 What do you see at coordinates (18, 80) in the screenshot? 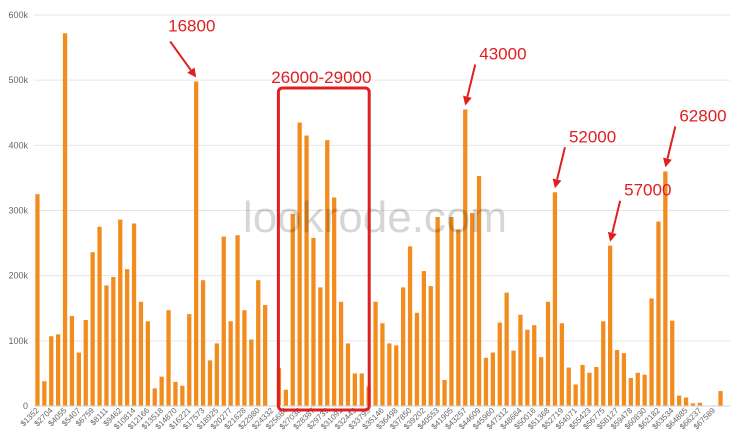
I see `y-tick-label: 500k` at bounding box center [18, 80].